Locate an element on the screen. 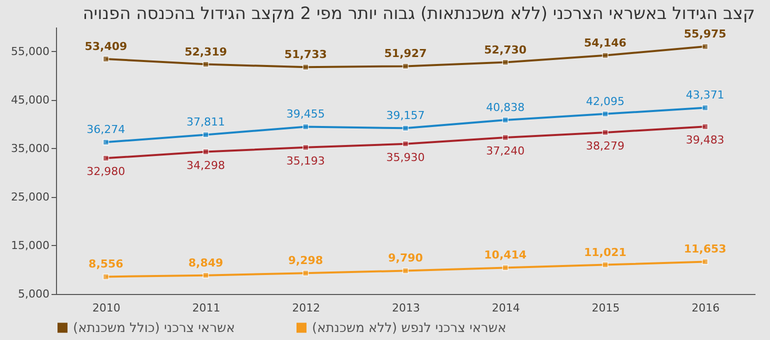  data-label: 39,483 is located at coordinates (705, 140).